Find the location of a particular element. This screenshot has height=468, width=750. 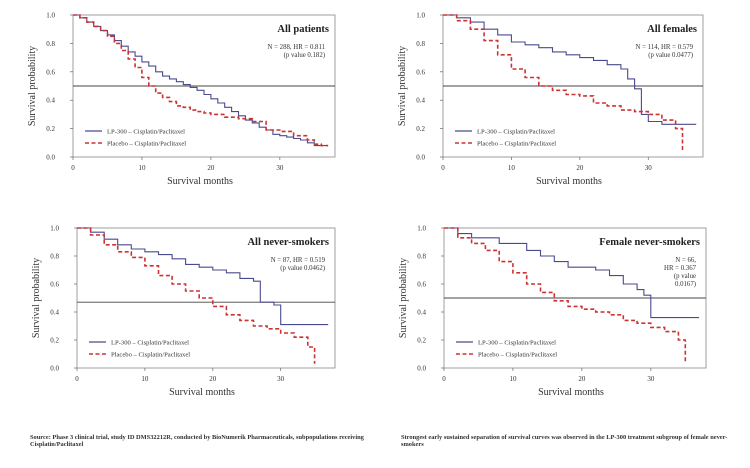

hr-annotation-line: (p value is located at coordinates (685, 276).